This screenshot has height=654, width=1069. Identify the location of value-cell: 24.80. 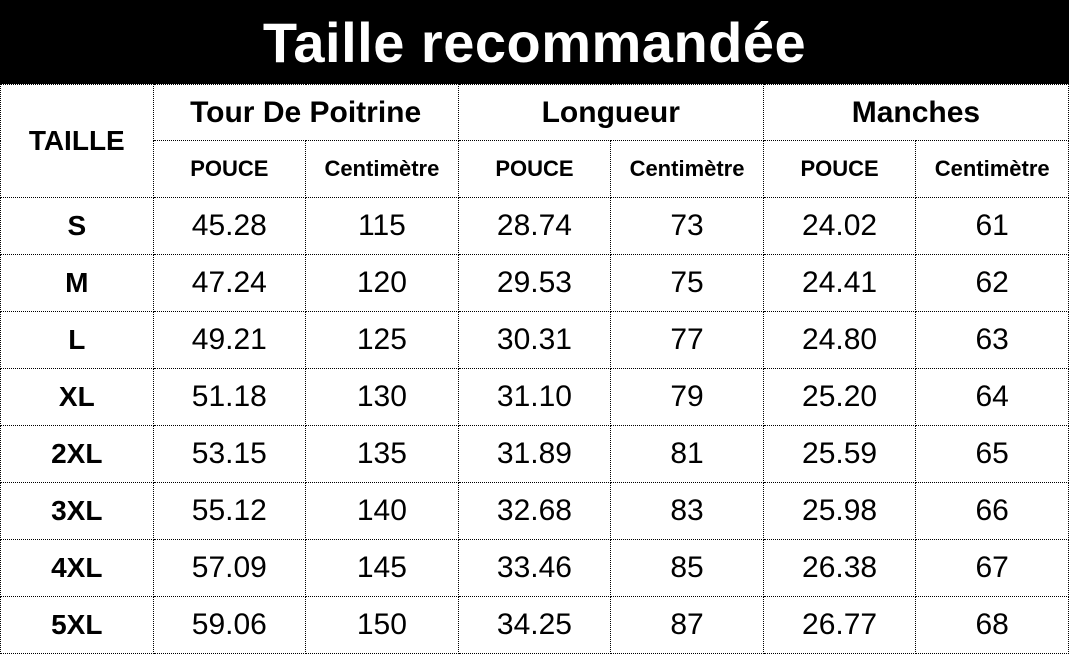
(839, 340).